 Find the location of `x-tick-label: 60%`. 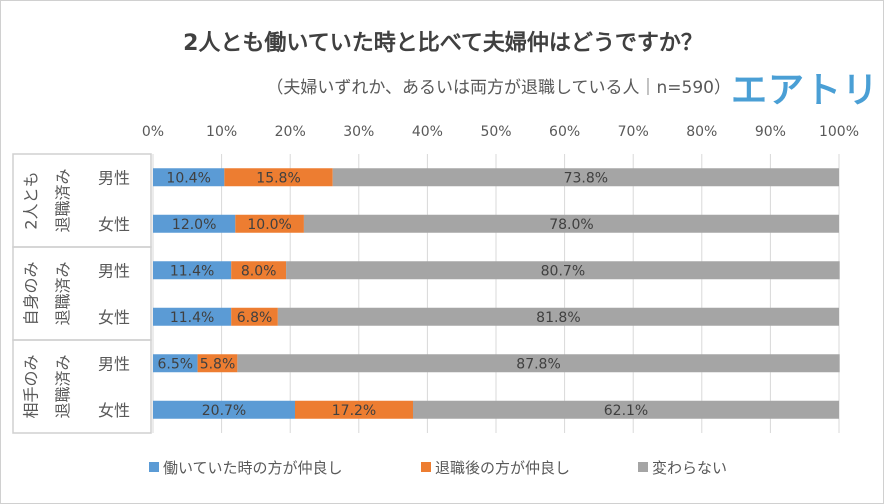

x-tick-label: 60% is located at coordinates (564, 132).